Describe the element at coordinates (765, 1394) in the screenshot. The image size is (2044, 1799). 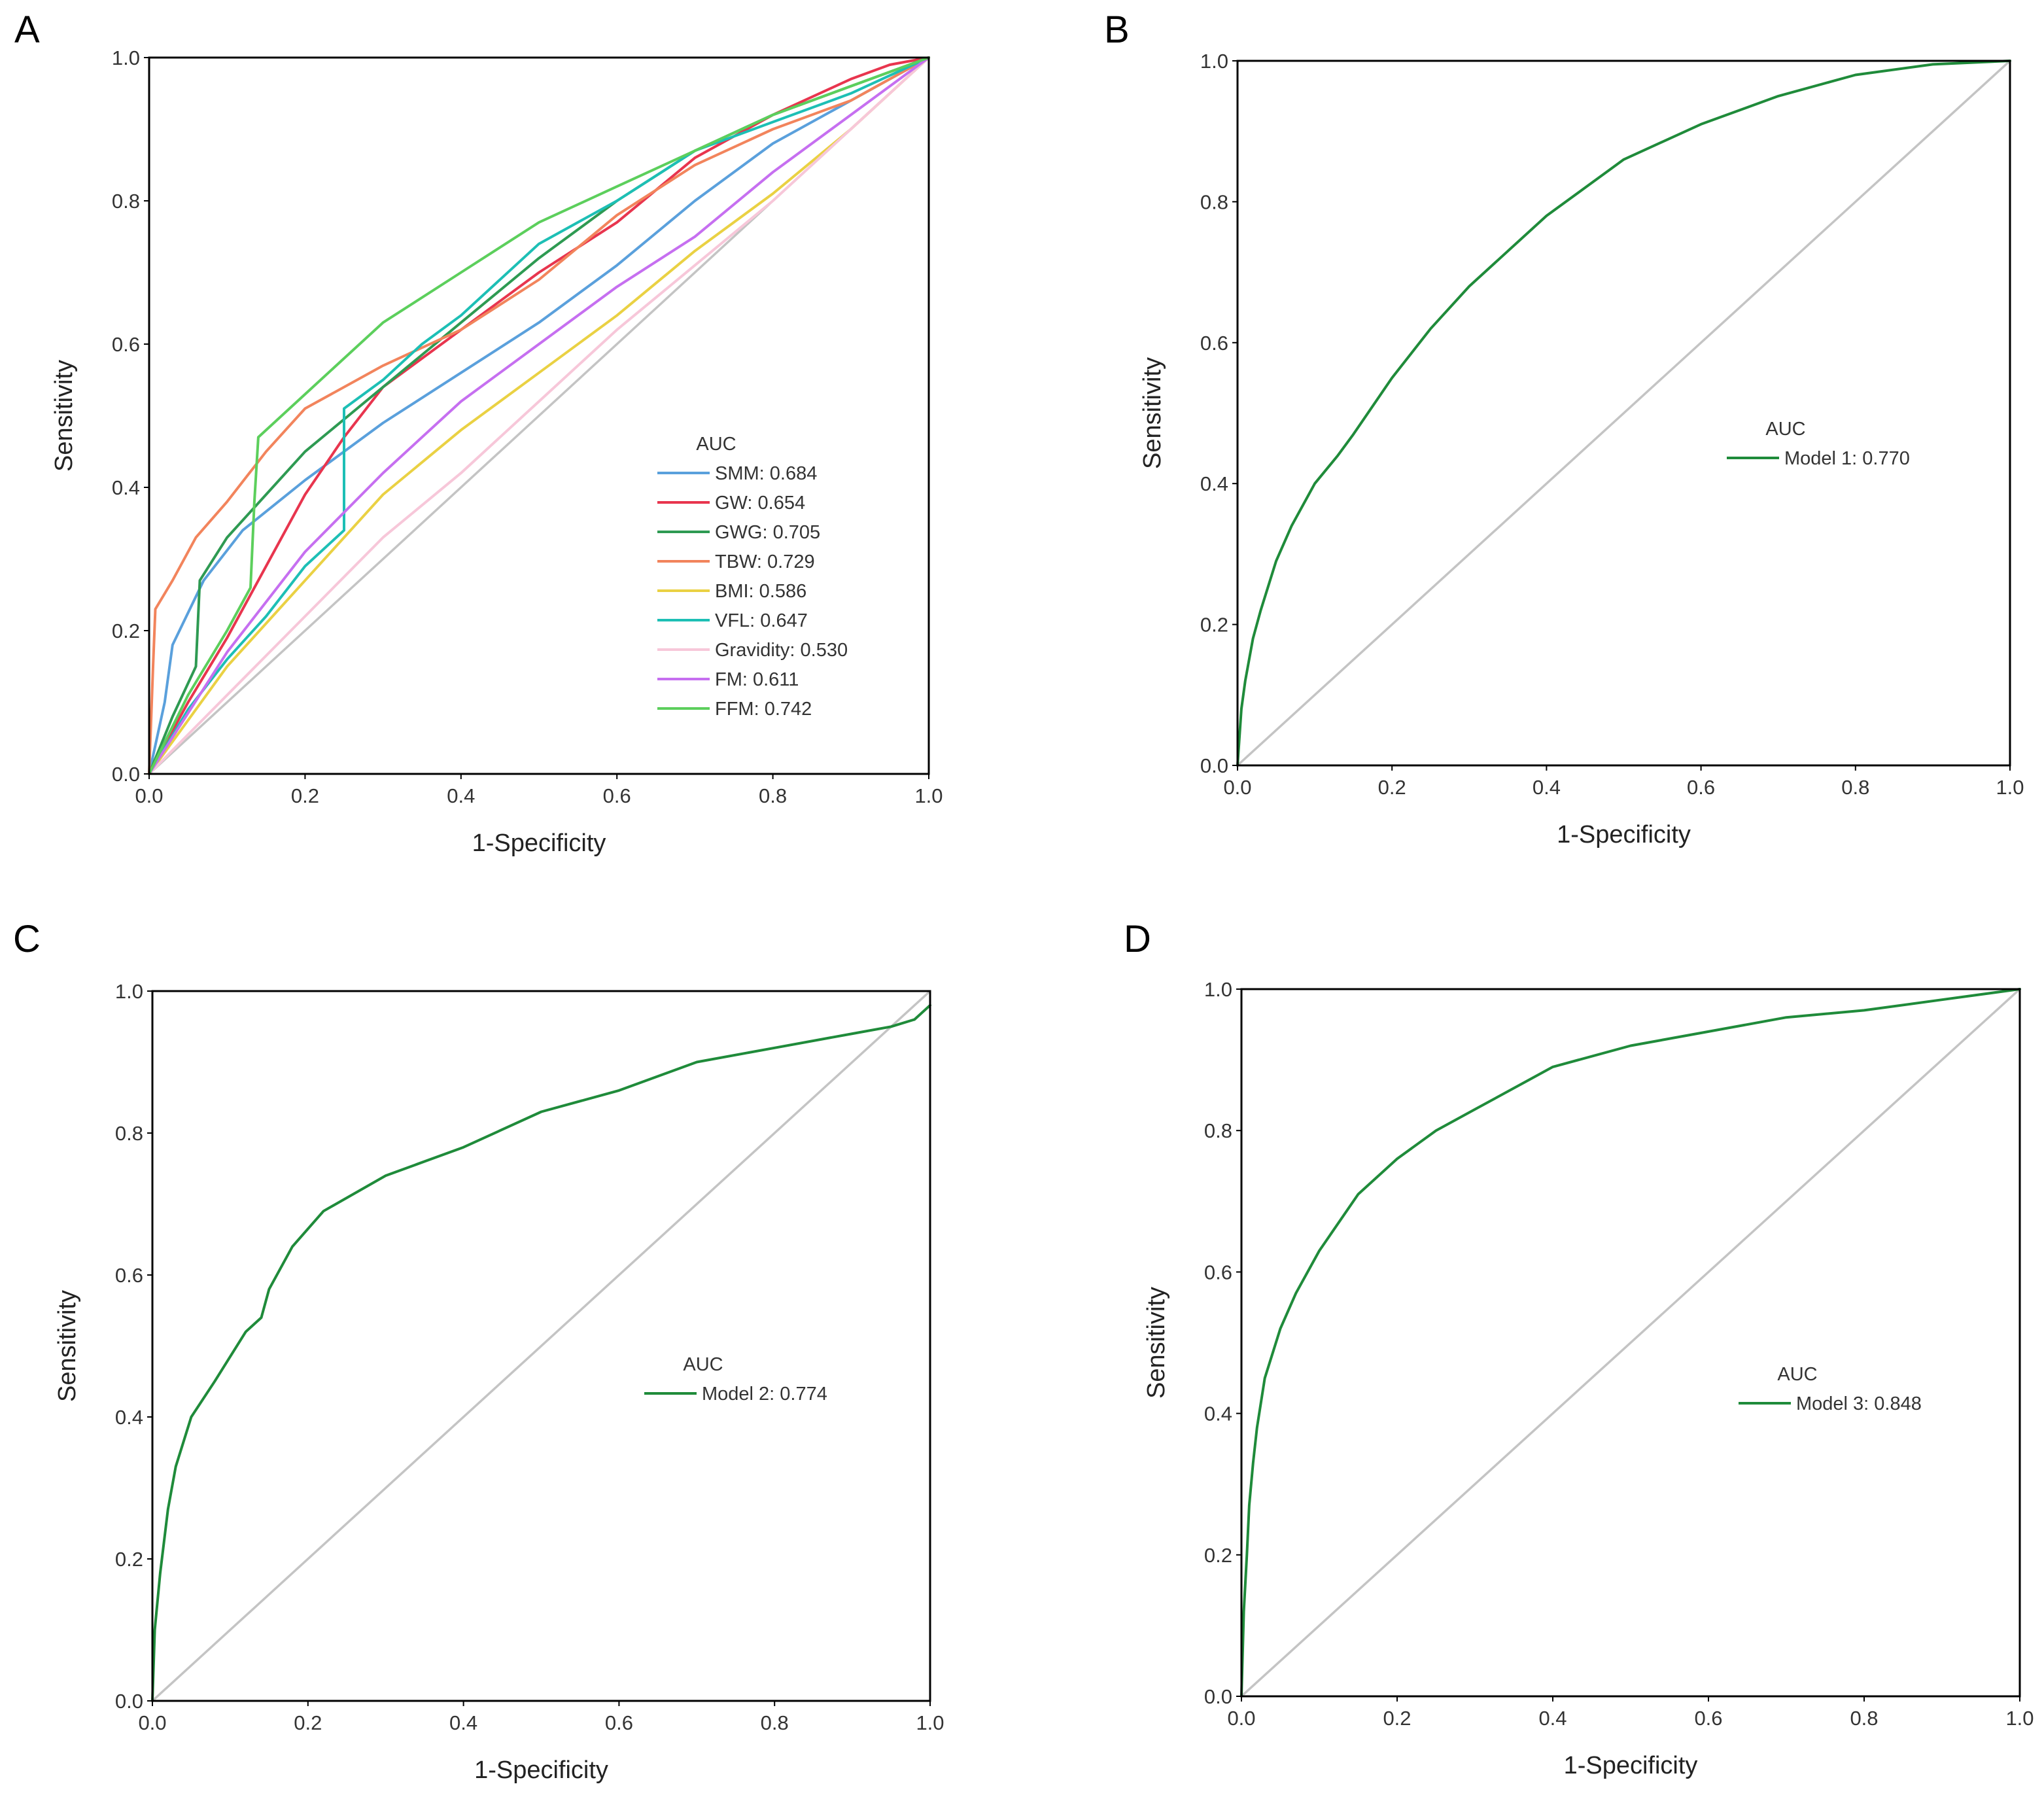
I see `legend-entry: Model 2: 0.774` at that location.